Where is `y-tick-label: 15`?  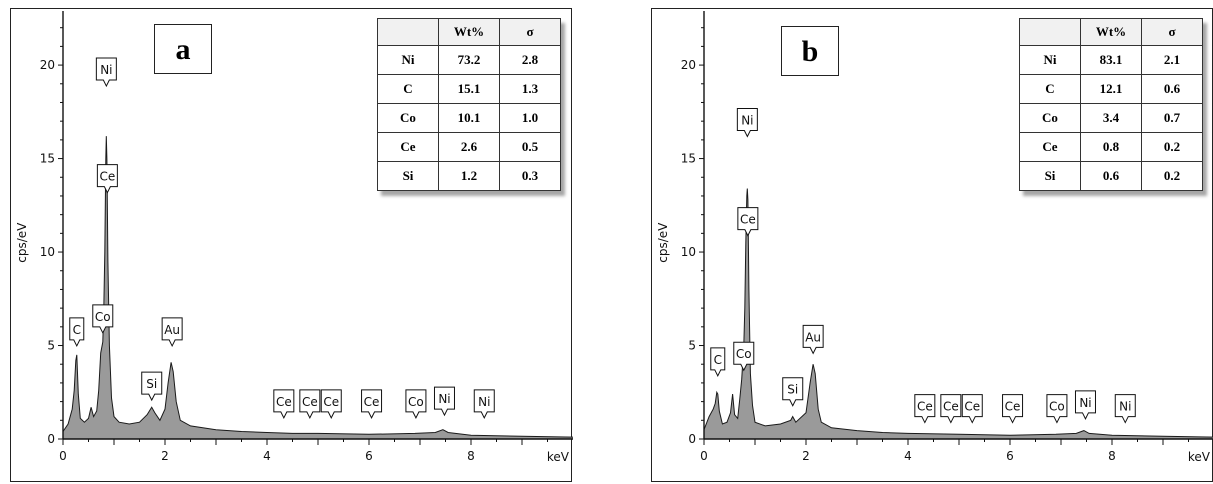 y-tick-label: 15 is located at coordinates (688, 159).